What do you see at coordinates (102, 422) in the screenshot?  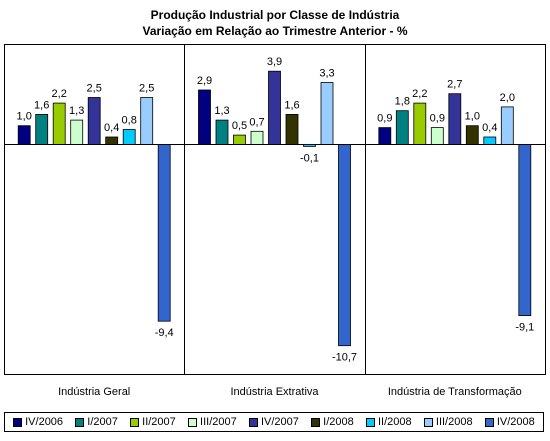 I see `legend-label: I/2007` at bounding box center [102, 422].